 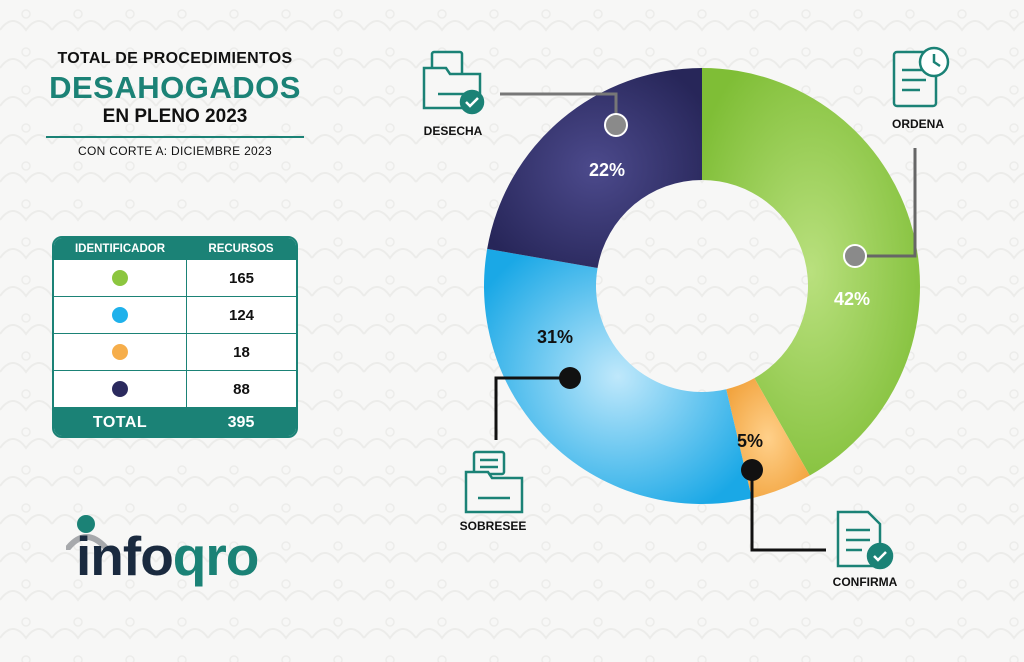 I want to click on connector-ordena, so click(x=886, y=203).